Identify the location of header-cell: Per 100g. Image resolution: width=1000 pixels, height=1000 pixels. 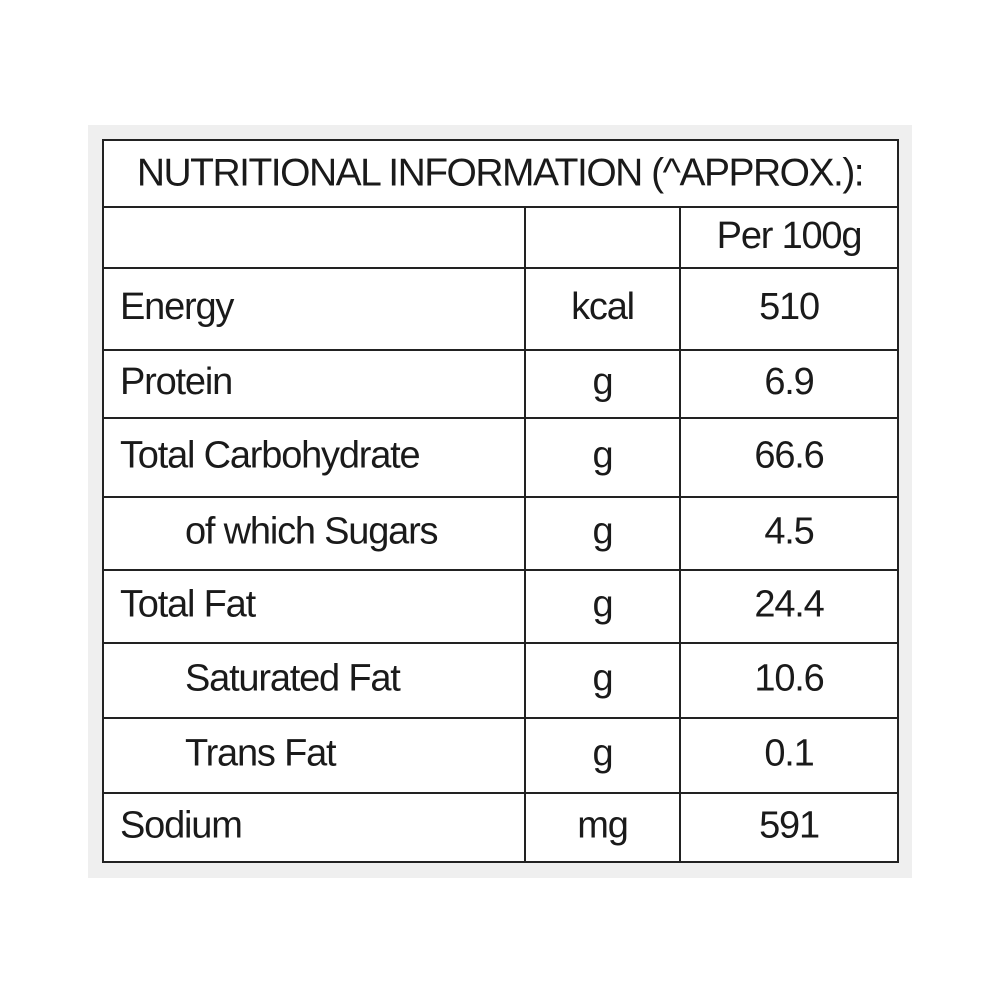
(789, 236).